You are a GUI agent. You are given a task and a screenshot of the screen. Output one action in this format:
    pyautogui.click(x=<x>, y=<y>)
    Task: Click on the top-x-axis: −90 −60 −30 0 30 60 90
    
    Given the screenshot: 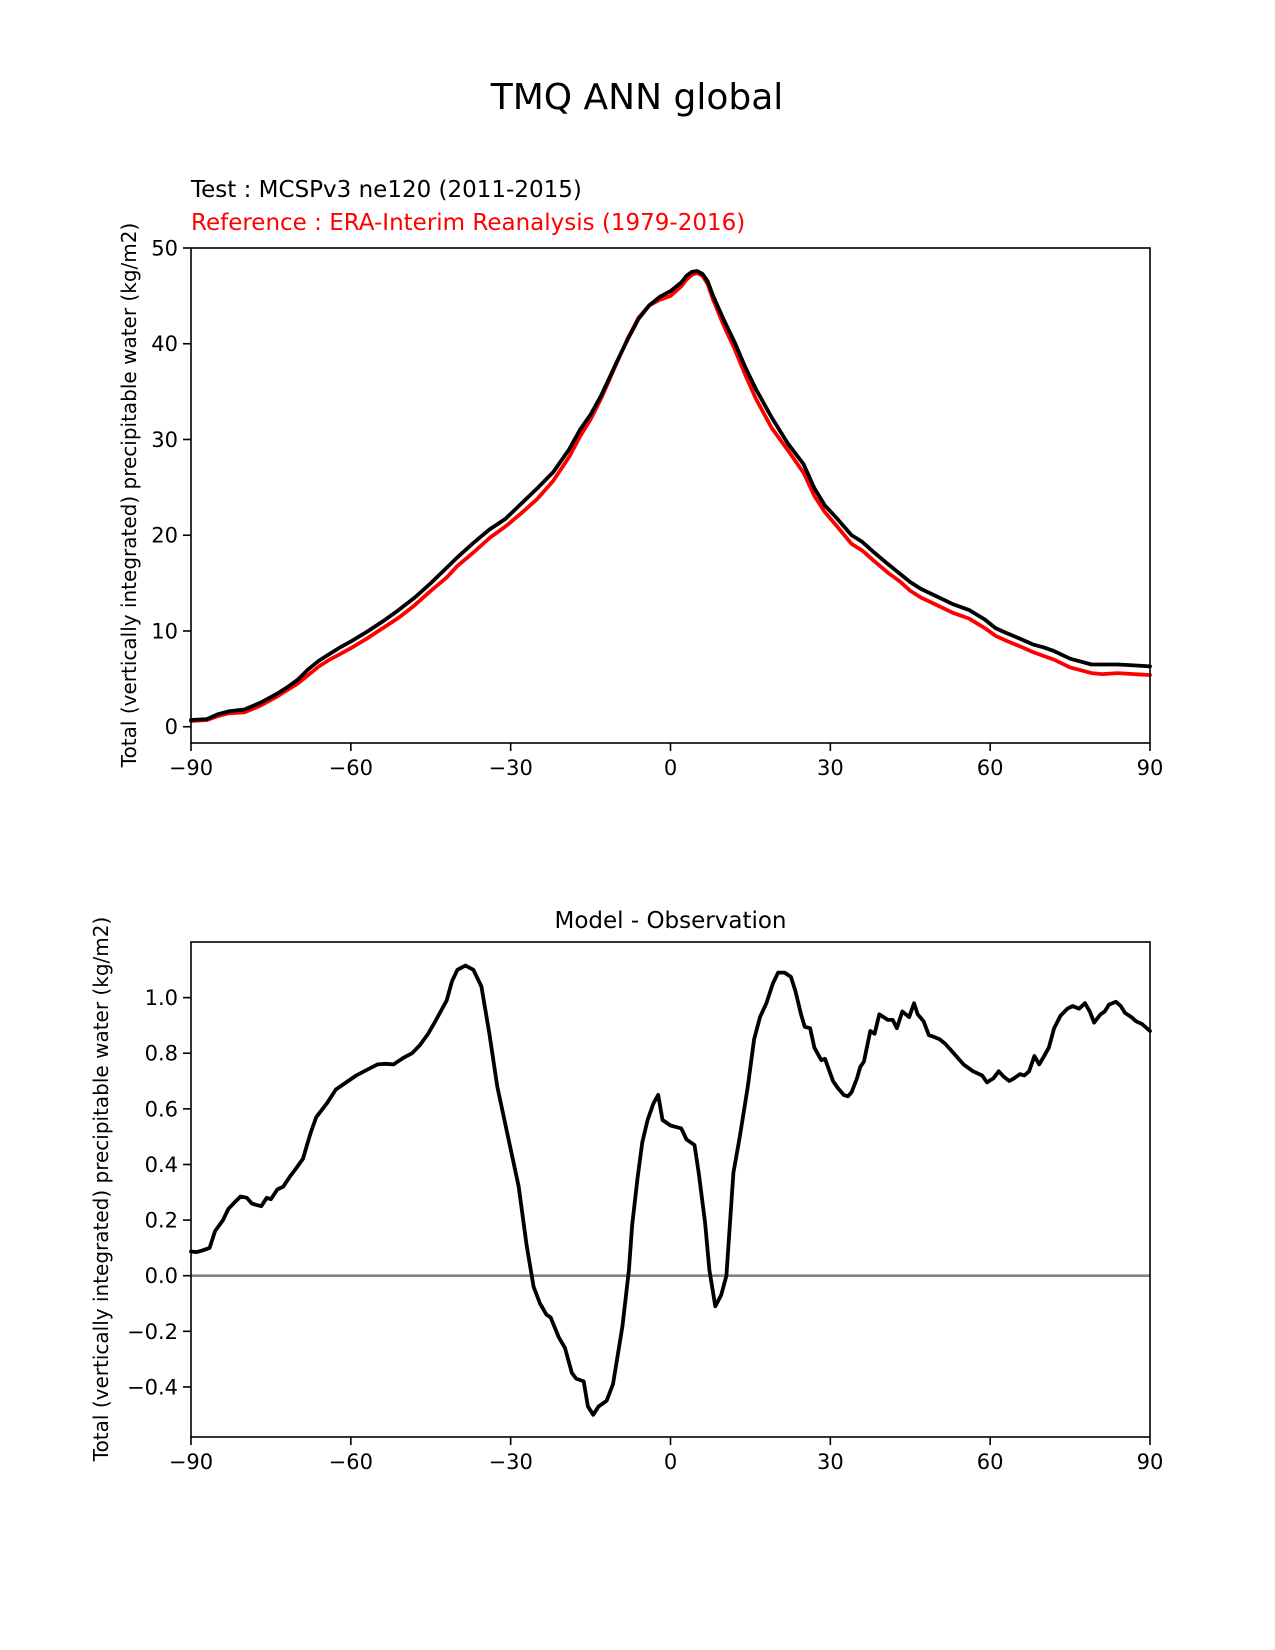 What is the action you would take?
    pyautogui.click(x=666, y=761)
    